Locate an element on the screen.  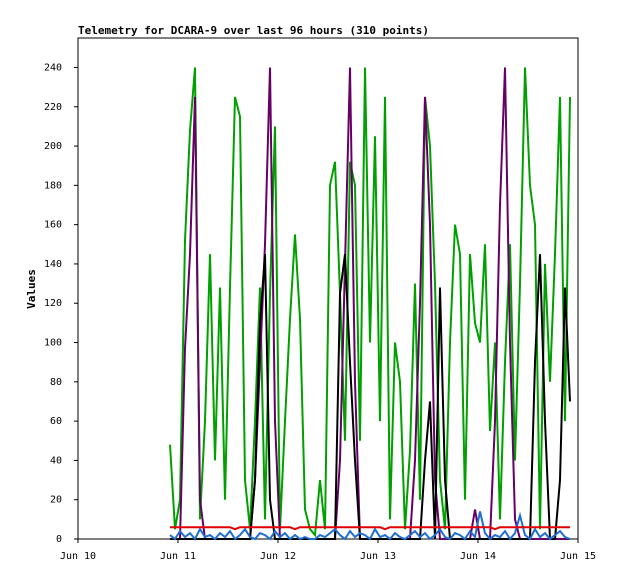
y-tick-label: 100 is located at coordinates (53, 343).